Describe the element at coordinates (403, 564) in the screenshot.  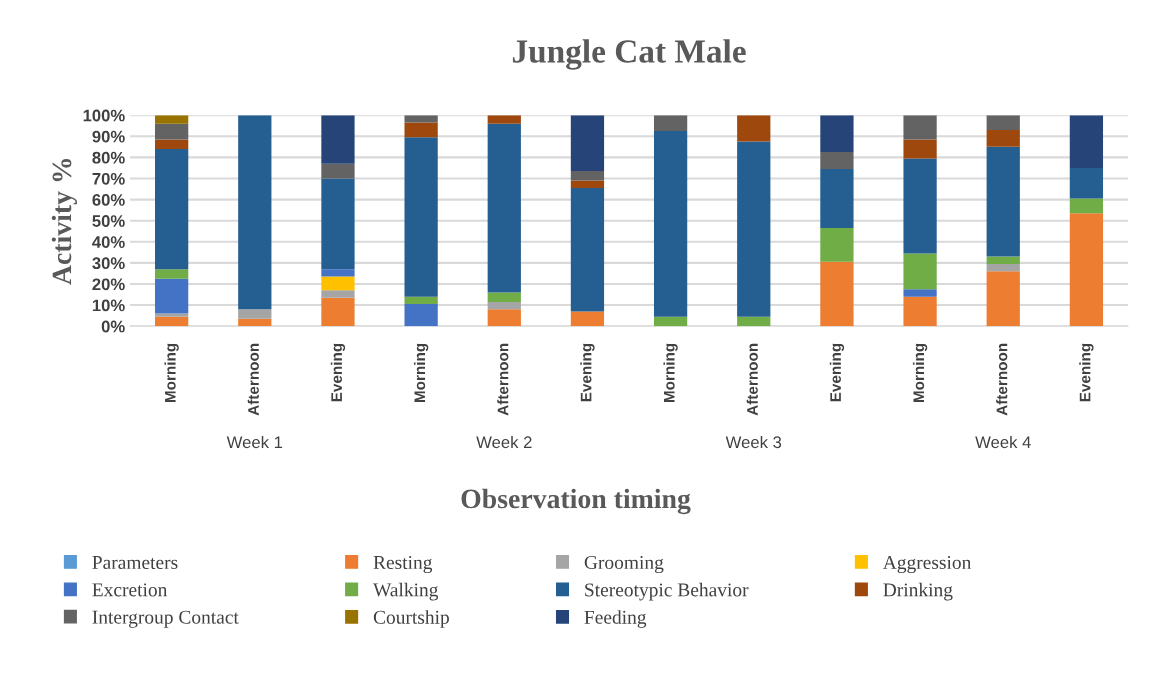
I see `legend-label: Resting` at that location.